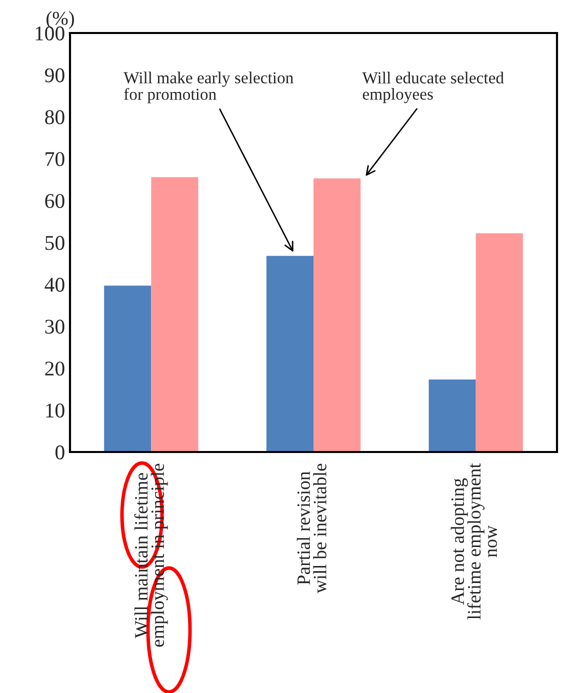 The image size is (564, 693). I want to click on text: Will educate selected employees, so click(433, 88).